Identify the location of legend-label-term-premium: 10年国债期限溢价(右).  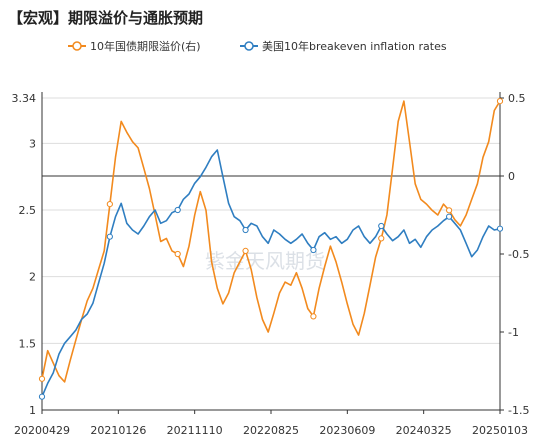
(145, 46).